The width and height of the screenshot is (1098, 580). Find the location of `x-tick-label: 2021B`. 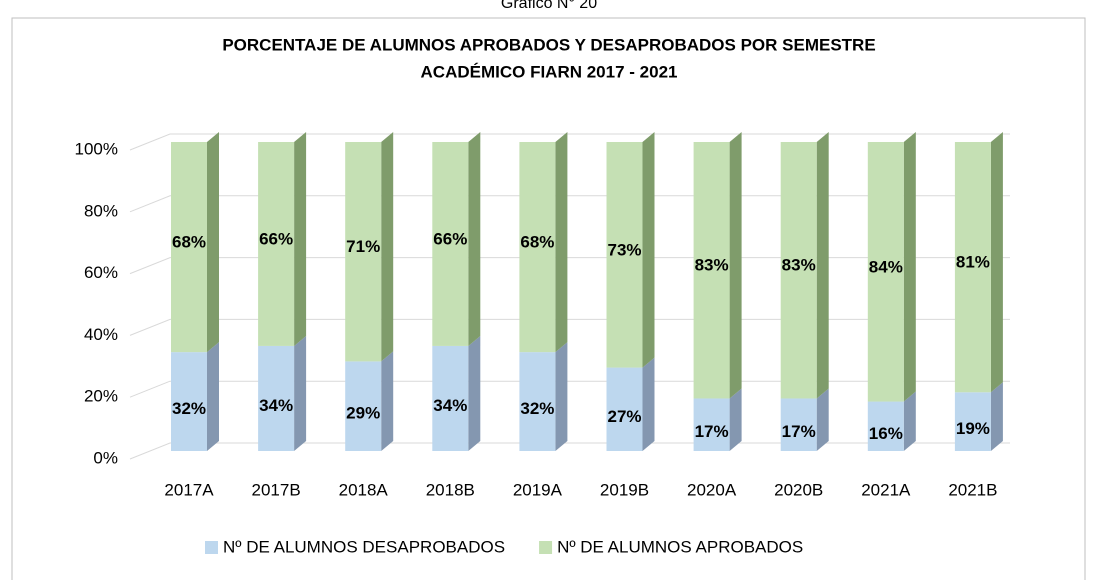

x-tick-label: 2021B is located at coordinates (972, 489).